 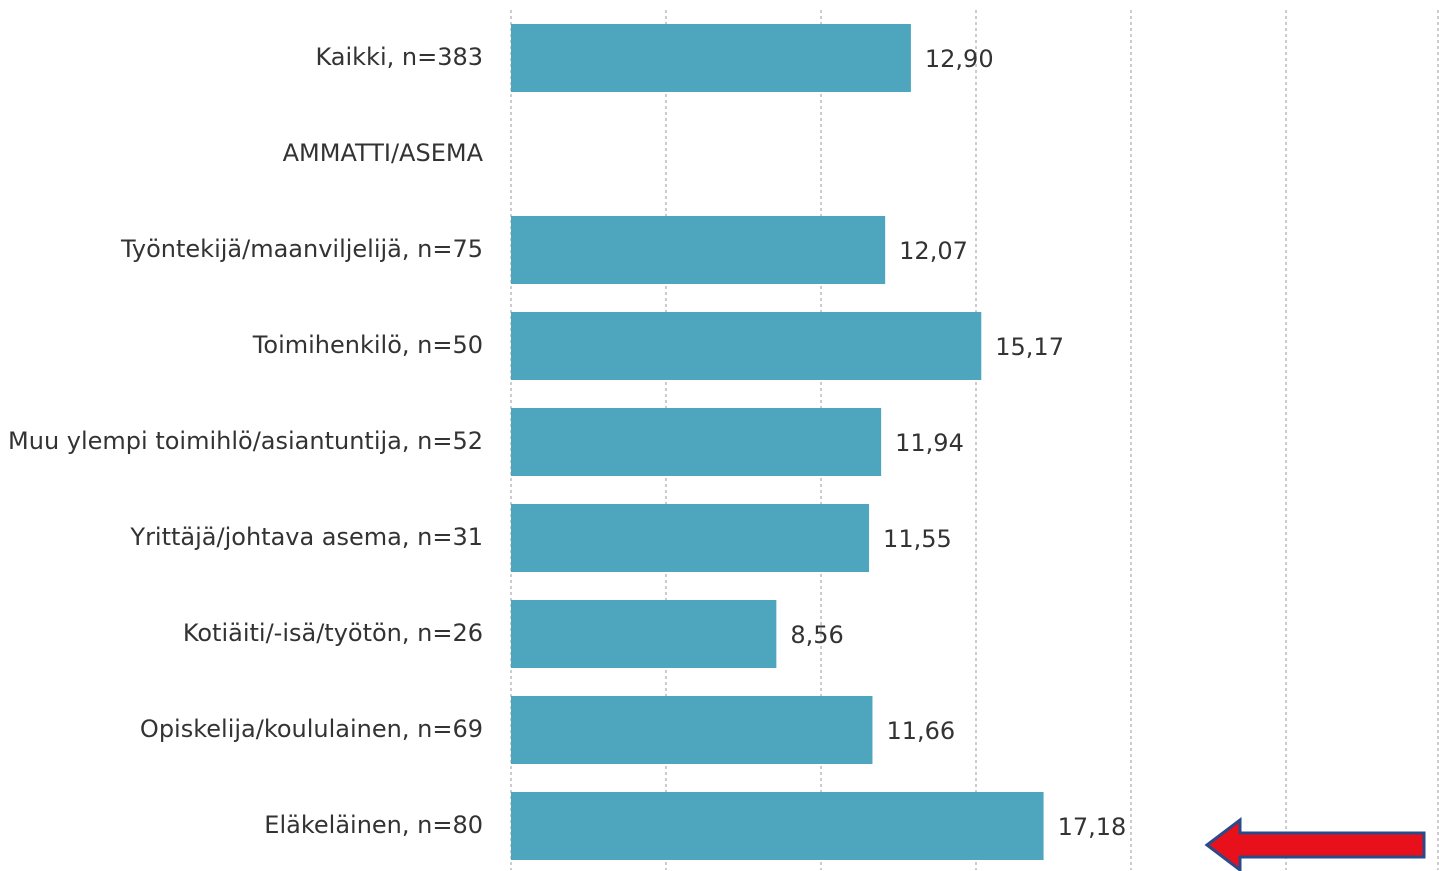 What do you see at coordinates (373, 825) in the screenshot?
I see `category-label: Eläkeläinen, n=80` at bounding box center [373, 825].